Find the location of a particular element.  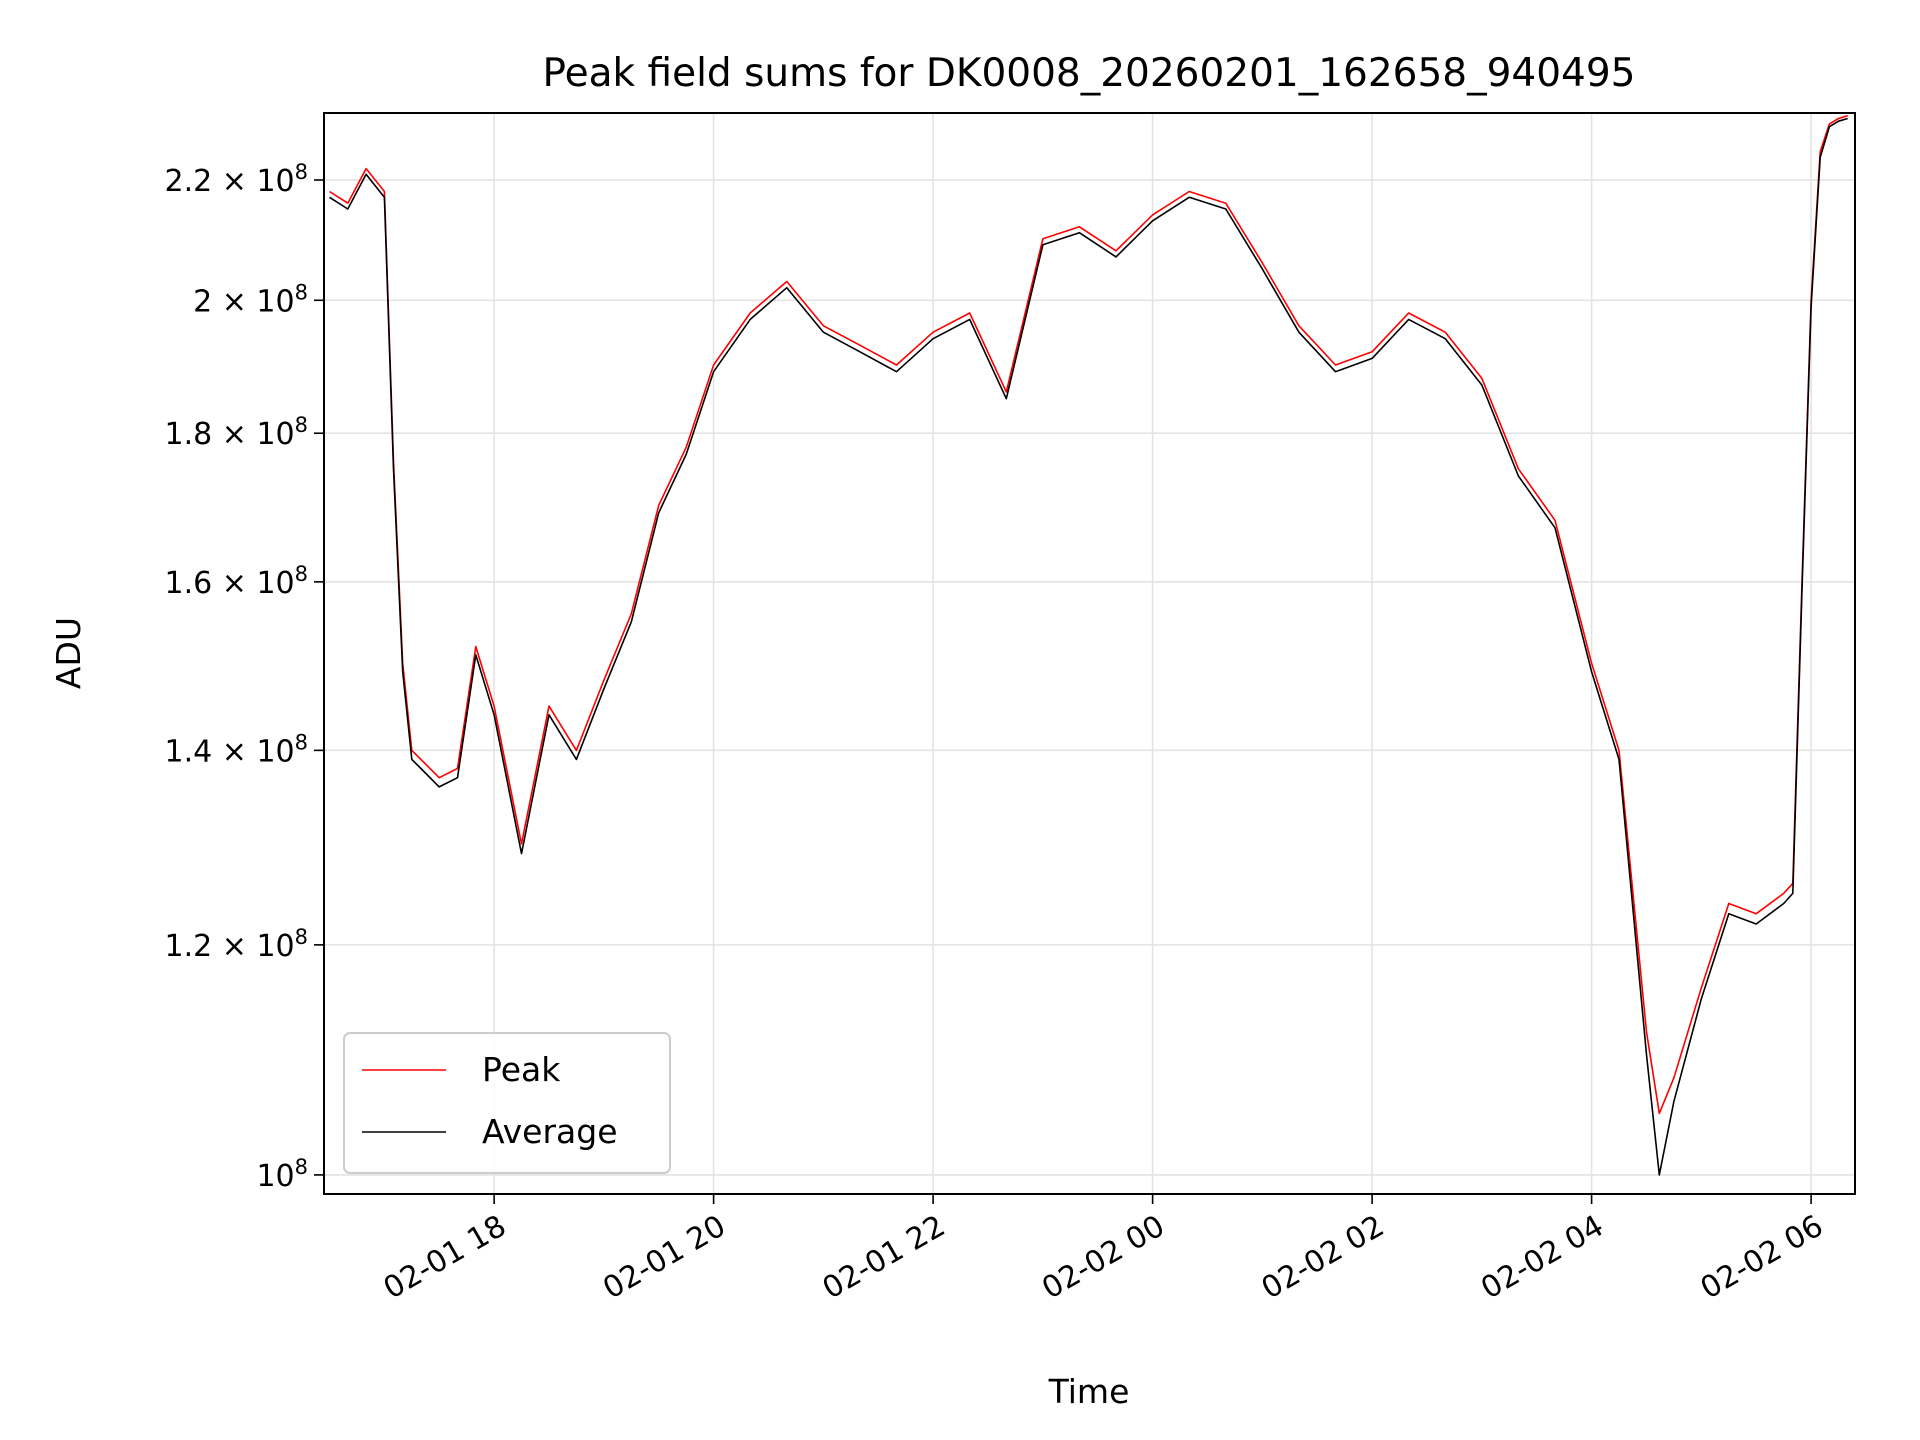

y-tick-label: 1.2 × 108 is located at coordinates (236, 944).